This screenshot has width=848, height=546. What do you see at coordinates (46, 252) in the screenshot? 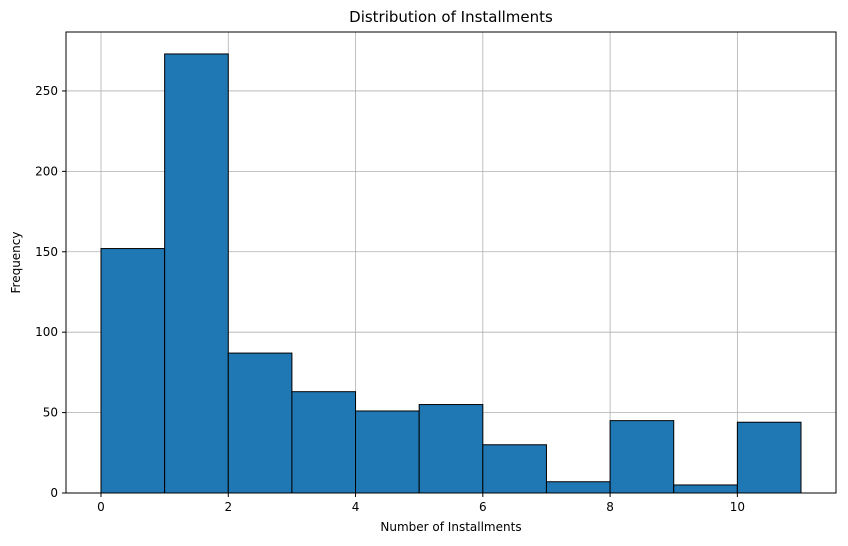
I see `y-tick-label: 150` at bounding box center [46, 252].